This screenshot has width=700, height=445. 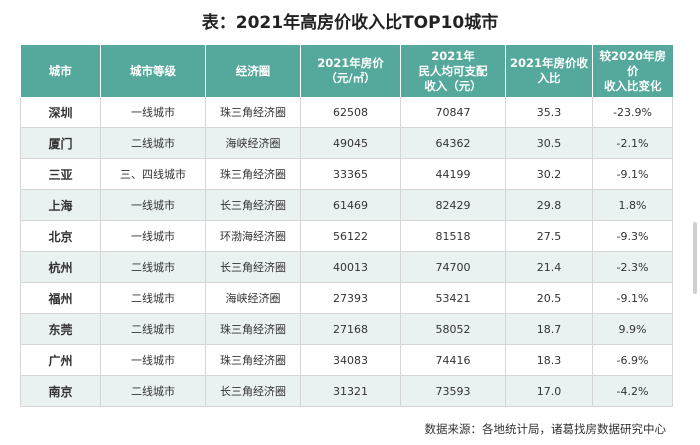 I want to click on column-header: 经济圈, so click(x=253, y=71).